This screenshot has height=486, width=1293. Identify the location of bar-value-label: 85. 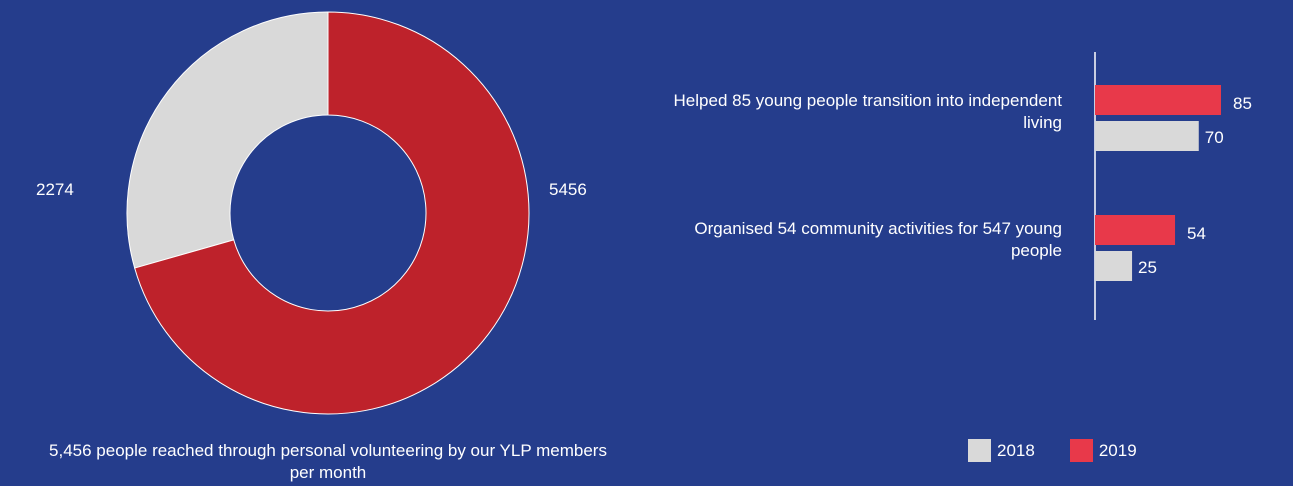
(1242, 103).